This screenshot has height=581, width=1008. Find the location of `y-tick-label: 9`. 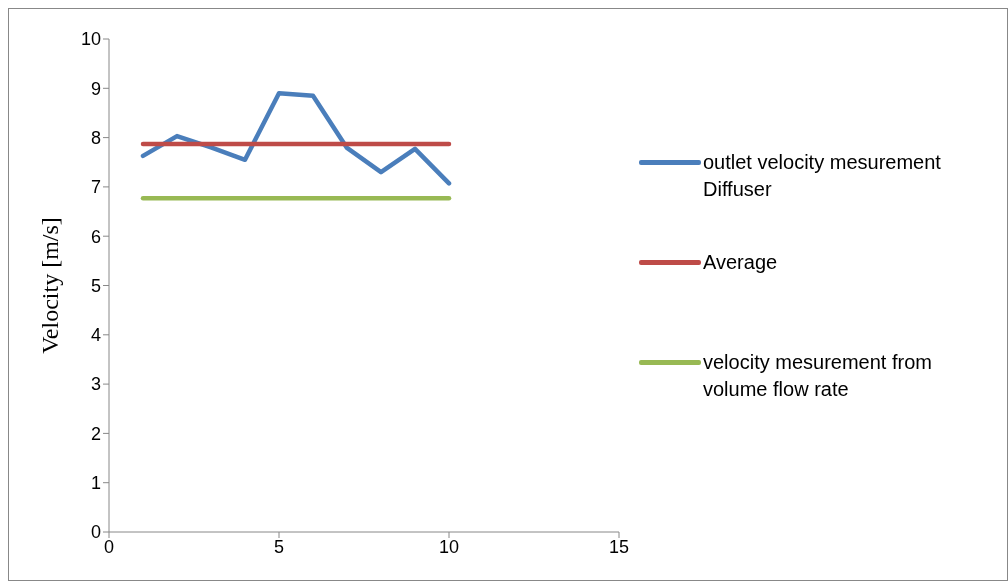

y-tick-label: 9 is located at coordinates (95, 88).